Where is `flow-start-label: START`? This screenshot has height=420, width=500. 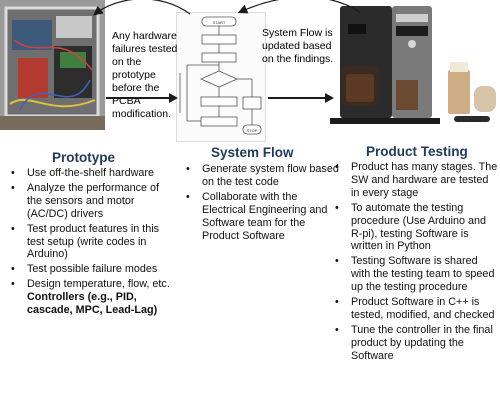 flow-start-label: START is located at coordinates (219, 22).